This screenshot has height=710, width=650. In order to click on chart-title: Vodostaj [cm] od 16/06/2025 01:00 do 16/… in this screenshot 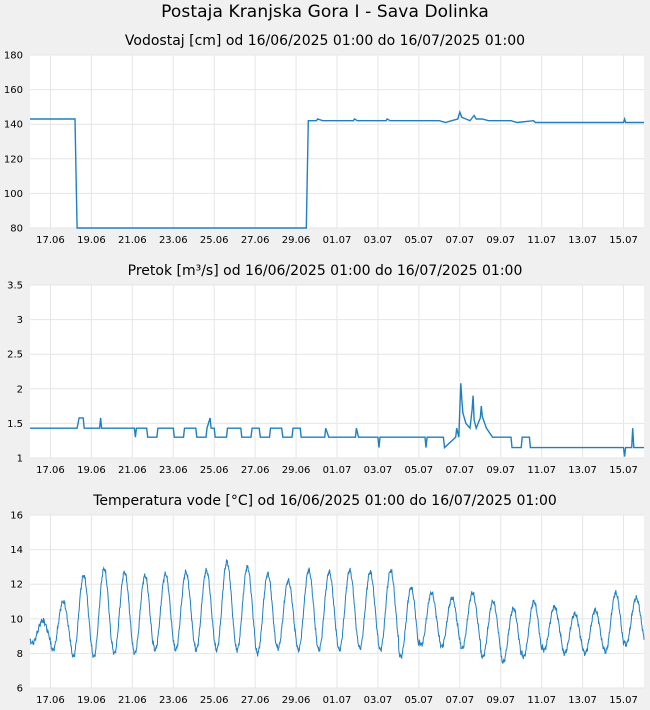, I will do `click(325, 41)`.